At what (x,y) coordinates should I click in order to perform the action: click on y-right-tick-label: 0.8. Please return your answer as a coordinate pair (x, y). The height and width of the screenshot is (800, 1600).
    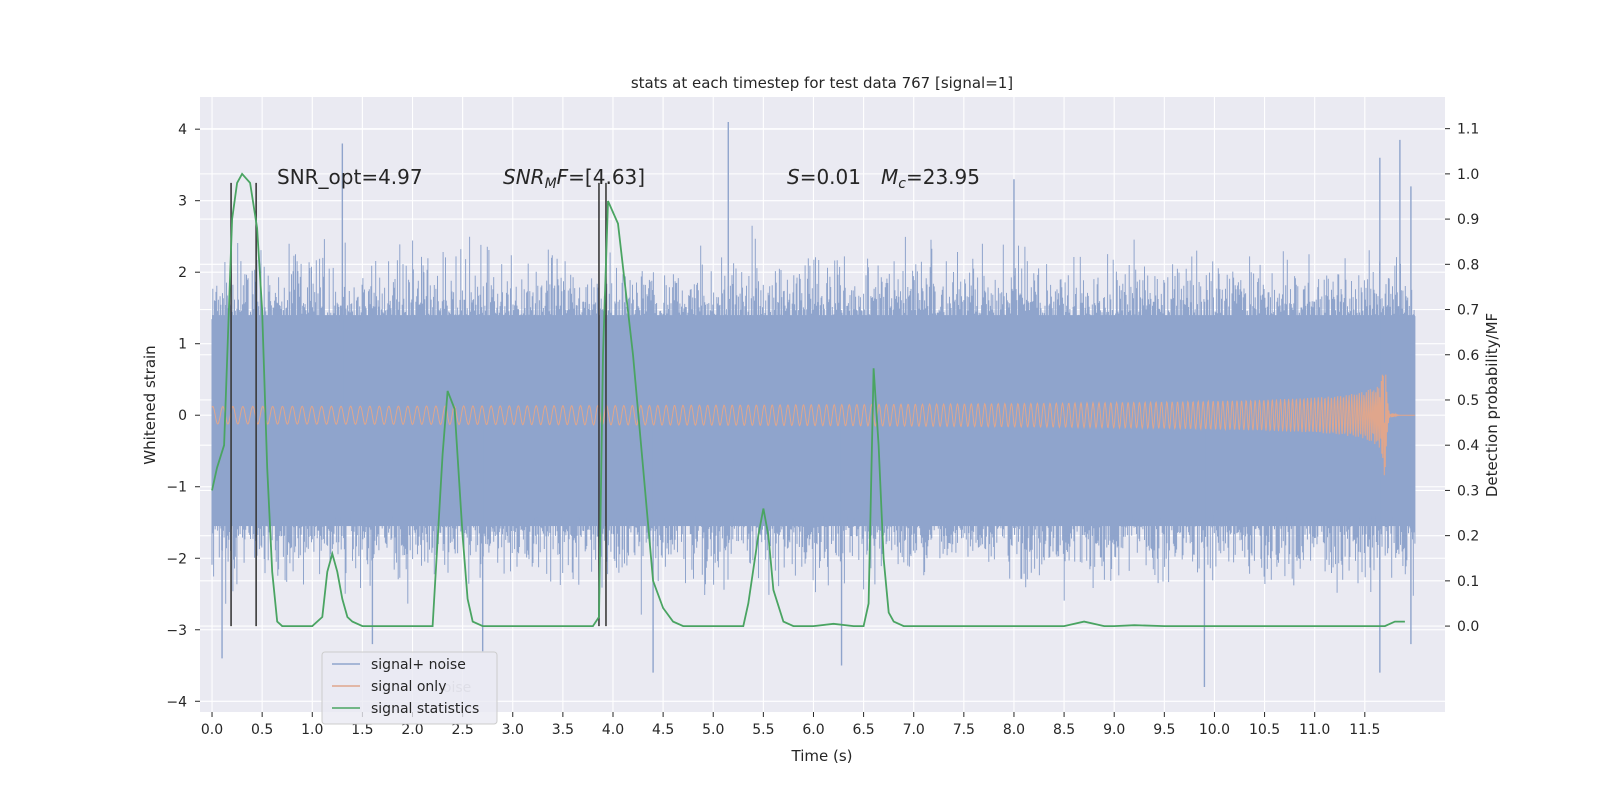
    Looking at the image, I should click on (1468, 265).